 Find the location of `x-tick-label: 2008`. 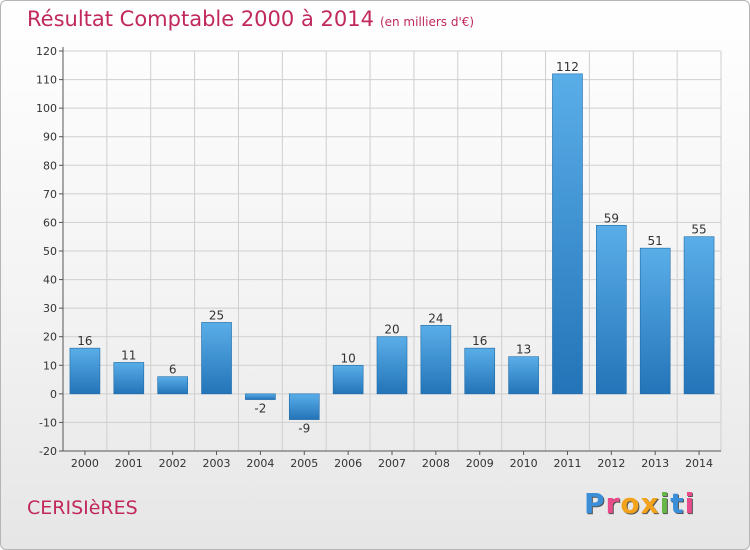

x-tick-label: 2008 is located at coordinates (436, 463).